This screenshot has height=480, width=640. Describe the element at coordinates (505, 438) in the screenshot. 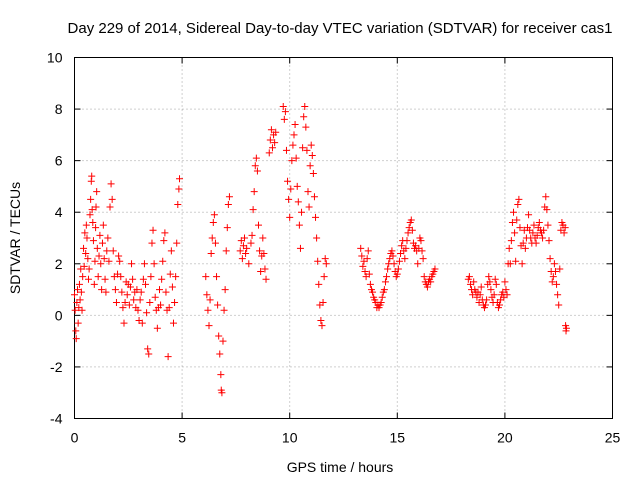

I see `x-tick-label: 20` at that location.